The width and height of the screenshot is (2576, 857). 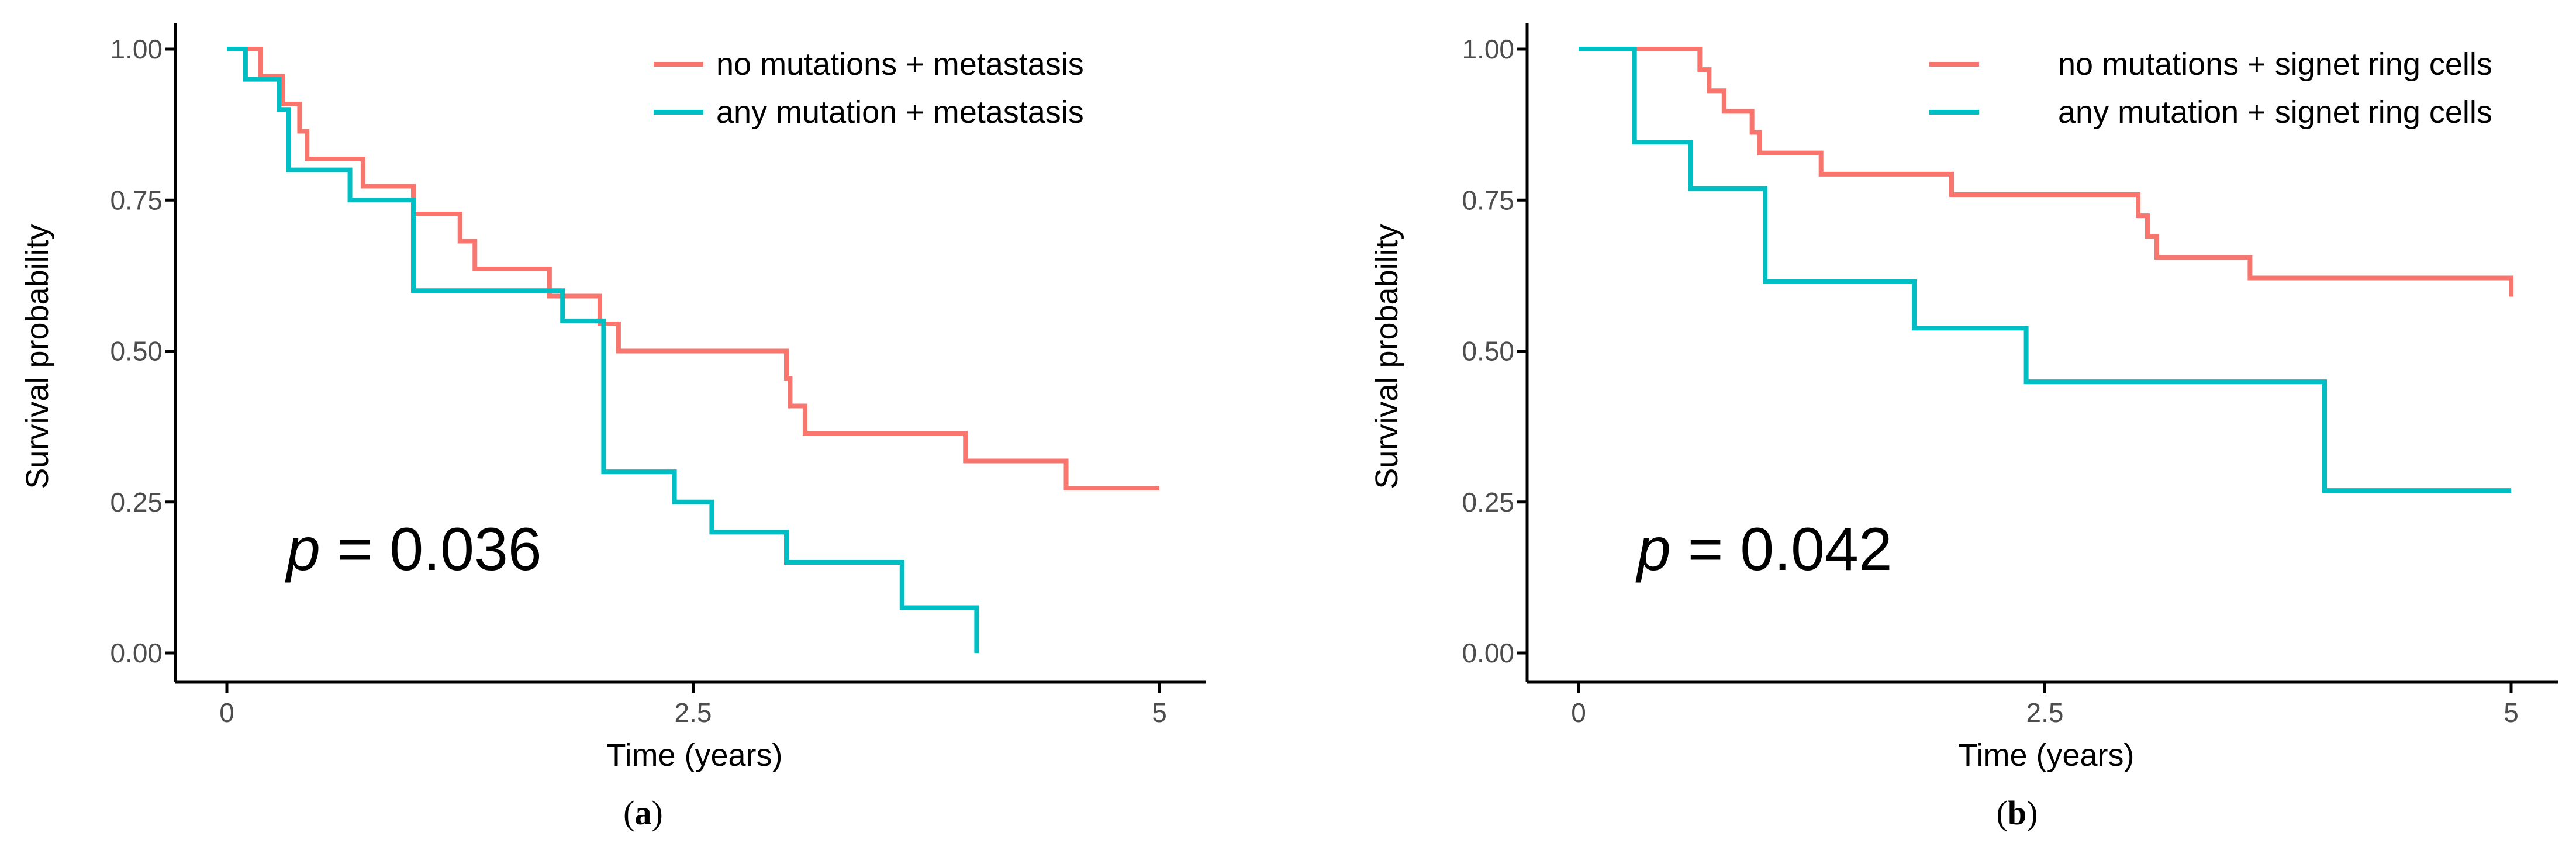 What do you see at coordinates (136, 49) in the screenshot?
I see `panel-a-ytick-label: 1.00` at bounding box center [136, 49].